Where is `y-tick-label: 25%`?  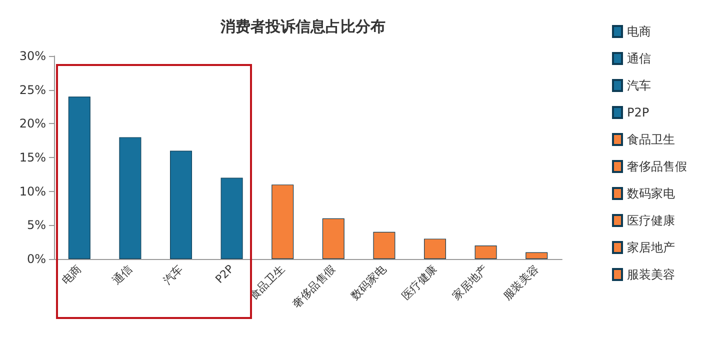
y-tick-label: 25% is located at coordinates (32, 89).